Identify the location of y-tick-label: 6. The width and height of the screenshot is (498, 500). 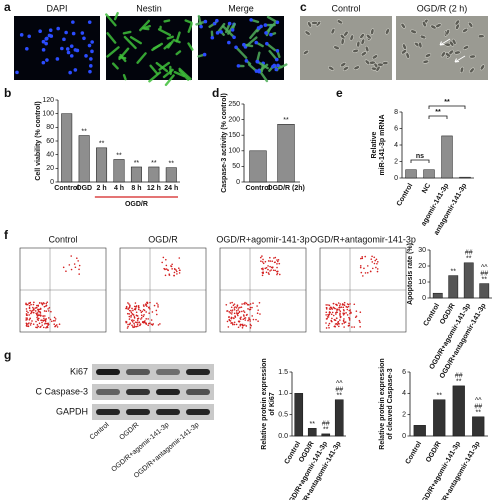
(404, 372).